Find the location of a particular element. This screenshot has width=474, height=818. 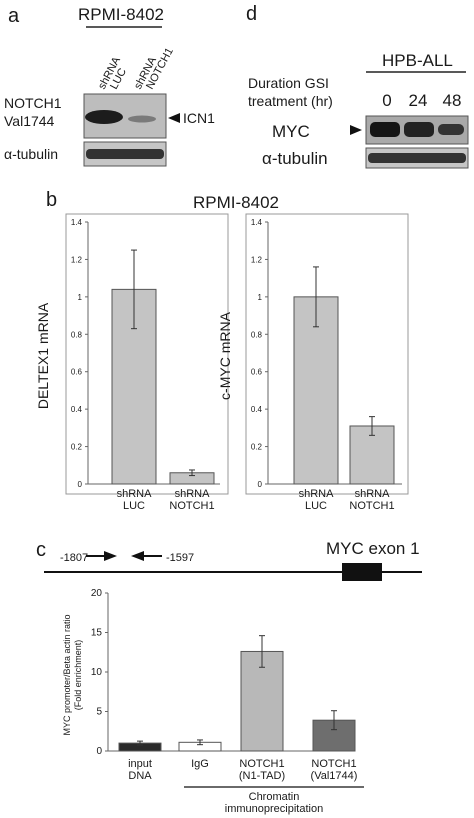

panel-c-time-48: 48 is located at coordinates (452, 100).